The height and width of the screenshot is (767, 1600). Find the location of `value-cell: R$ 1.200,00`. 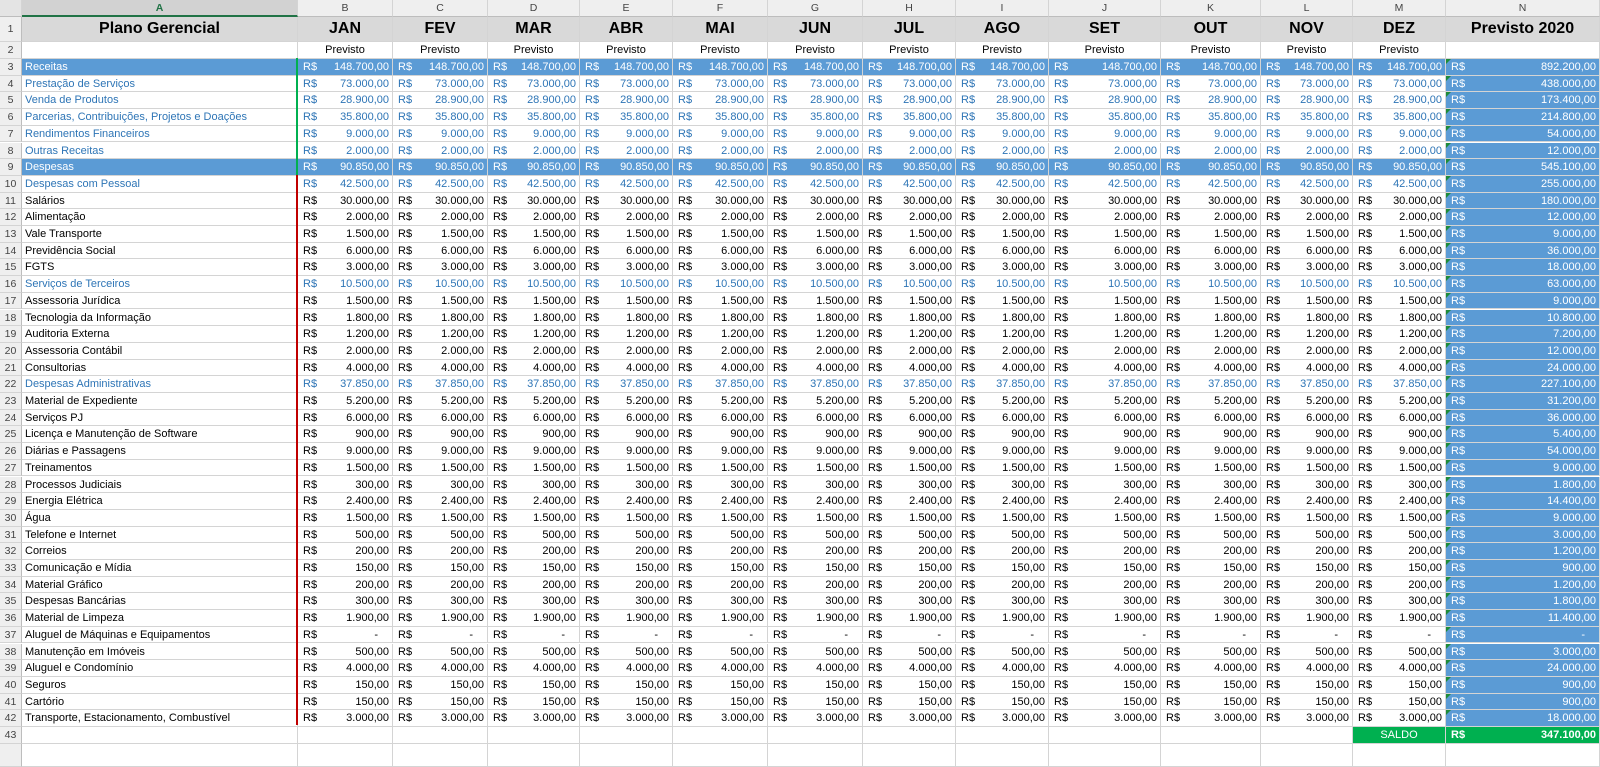

value-cell: R$ 1.200,00 is located at coordinates (626, 334).